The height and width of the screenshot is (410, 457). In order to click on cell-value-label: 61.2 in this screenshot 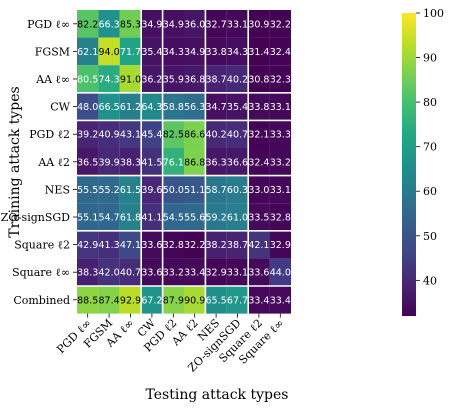, I will do `click(130, 107)`.